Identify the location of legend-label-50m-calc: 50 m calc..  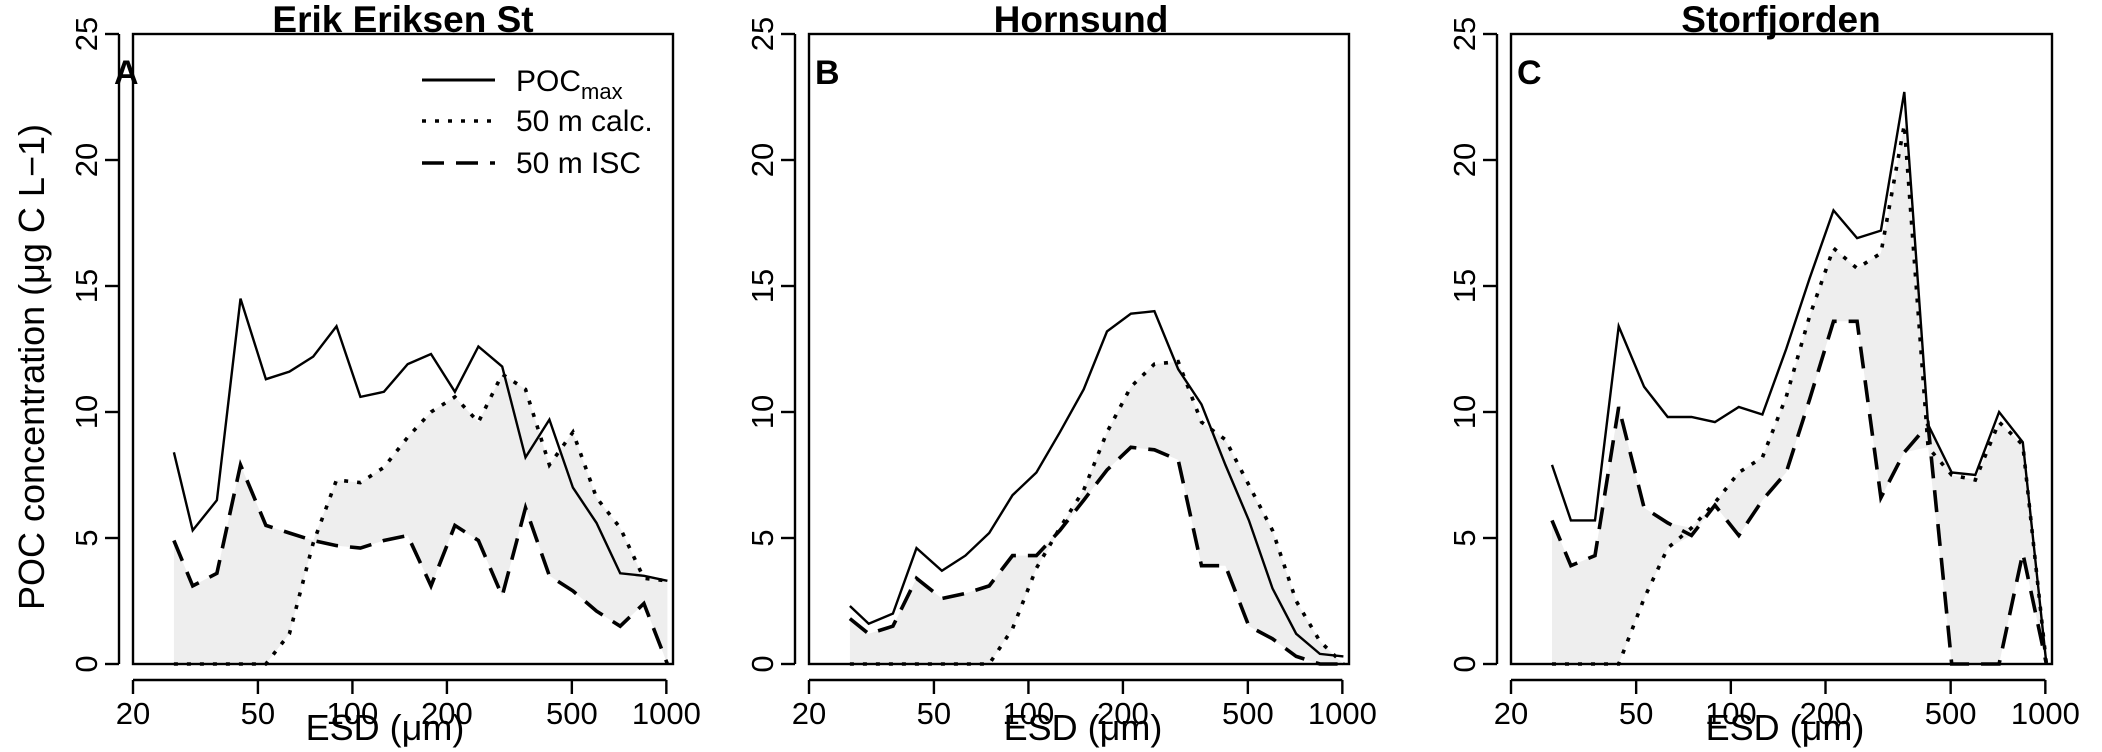
(584, 121).